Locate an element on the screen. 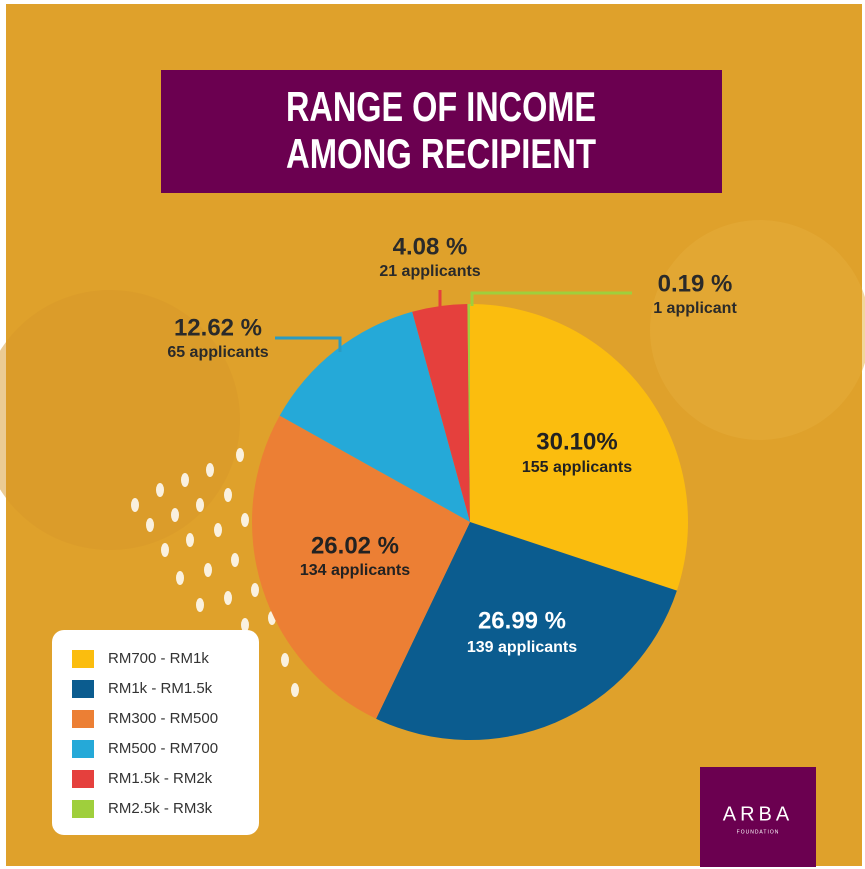 The width and height of the screenshot is (865, 869). legend-label: RM700 - RM1k is located at coordinates (158, 658).